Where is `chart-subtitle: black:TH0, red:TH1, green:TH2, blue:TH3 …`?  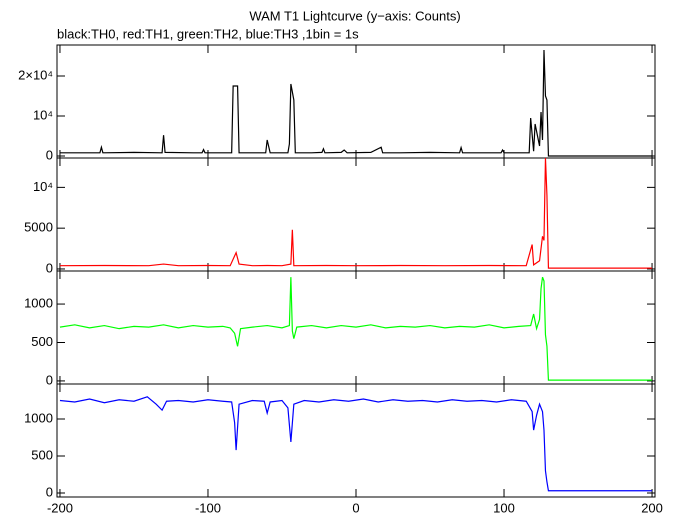 chart-subtitle: black:TH0, red:TH1, green:TH2, blue:TH3 … is located at coordinates (208, 33).